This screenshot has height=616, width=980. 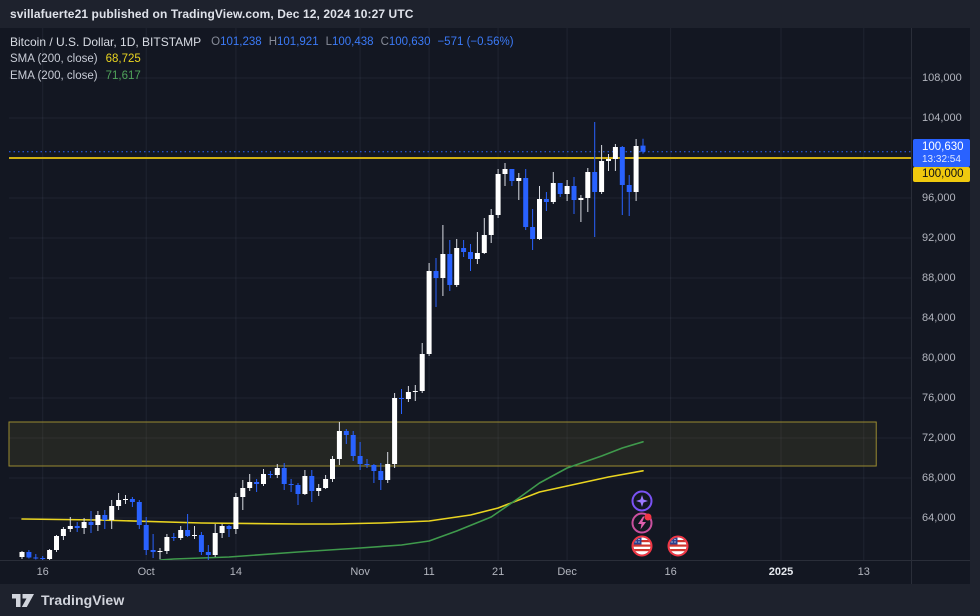 I want to click on time-axis: 16 Oct 14 Nov 11 21 Dec 16 2025 13, so click(x=485, y=572).